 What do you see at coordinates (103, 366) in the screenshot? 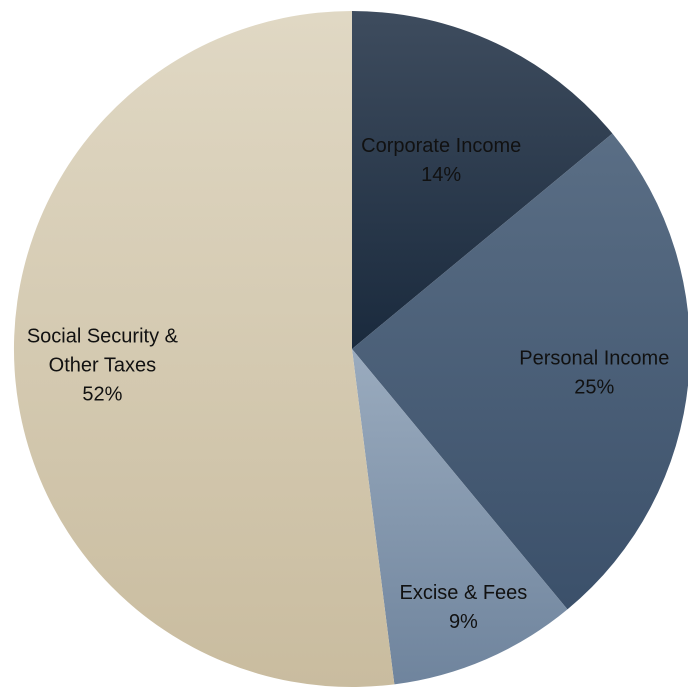
I see `label-social-security-other-taxes: Social Security & Other Taxes 52%` at bounding box center [103, 366].